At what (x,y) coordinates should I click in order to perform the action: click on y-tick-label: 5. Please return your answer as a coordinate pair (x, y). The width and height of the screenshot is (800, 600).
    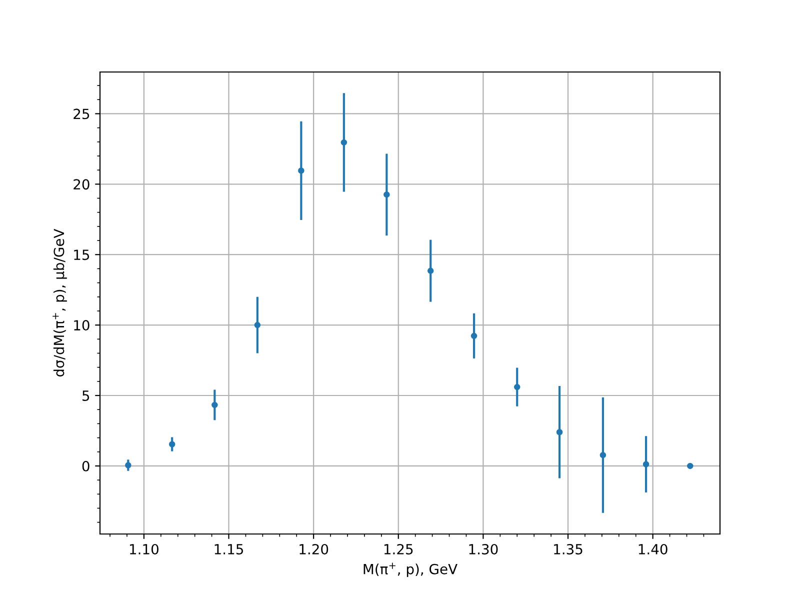
    Looking at the image, I should click on (86, 395).